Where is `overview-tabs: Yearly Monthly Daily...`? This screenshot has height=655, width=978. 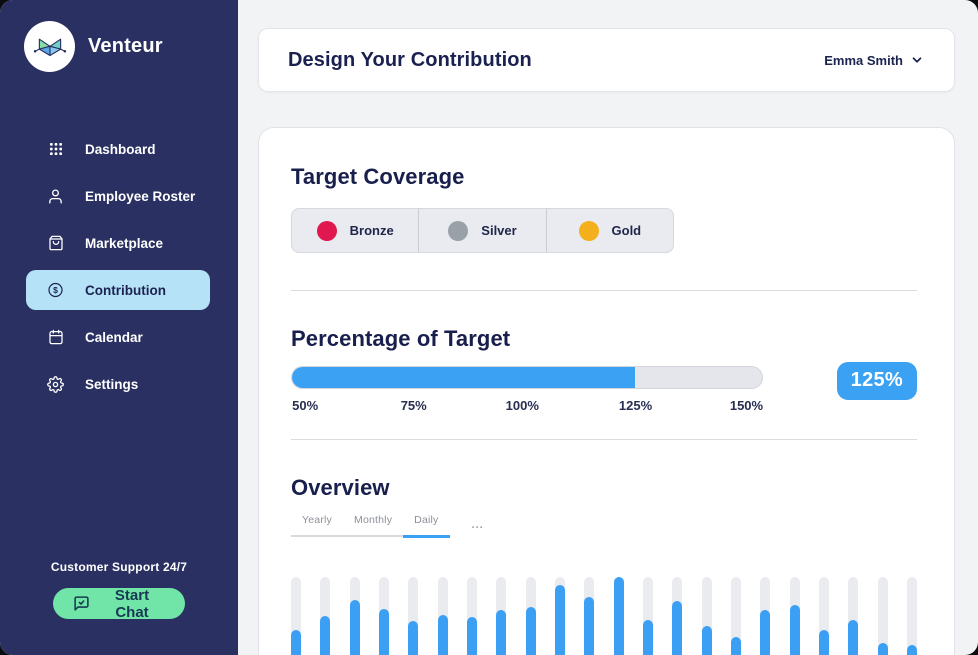
overview-tabs: Yearly Monthly Daily... is located at coordinates (604, 526).